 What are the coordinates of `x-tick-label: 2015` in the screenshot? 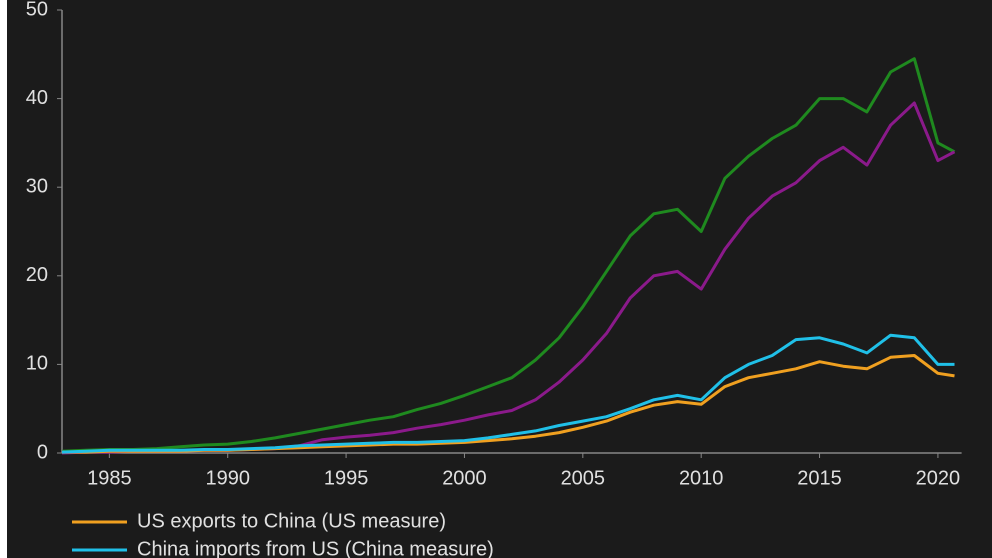 It's located at (819, 478).